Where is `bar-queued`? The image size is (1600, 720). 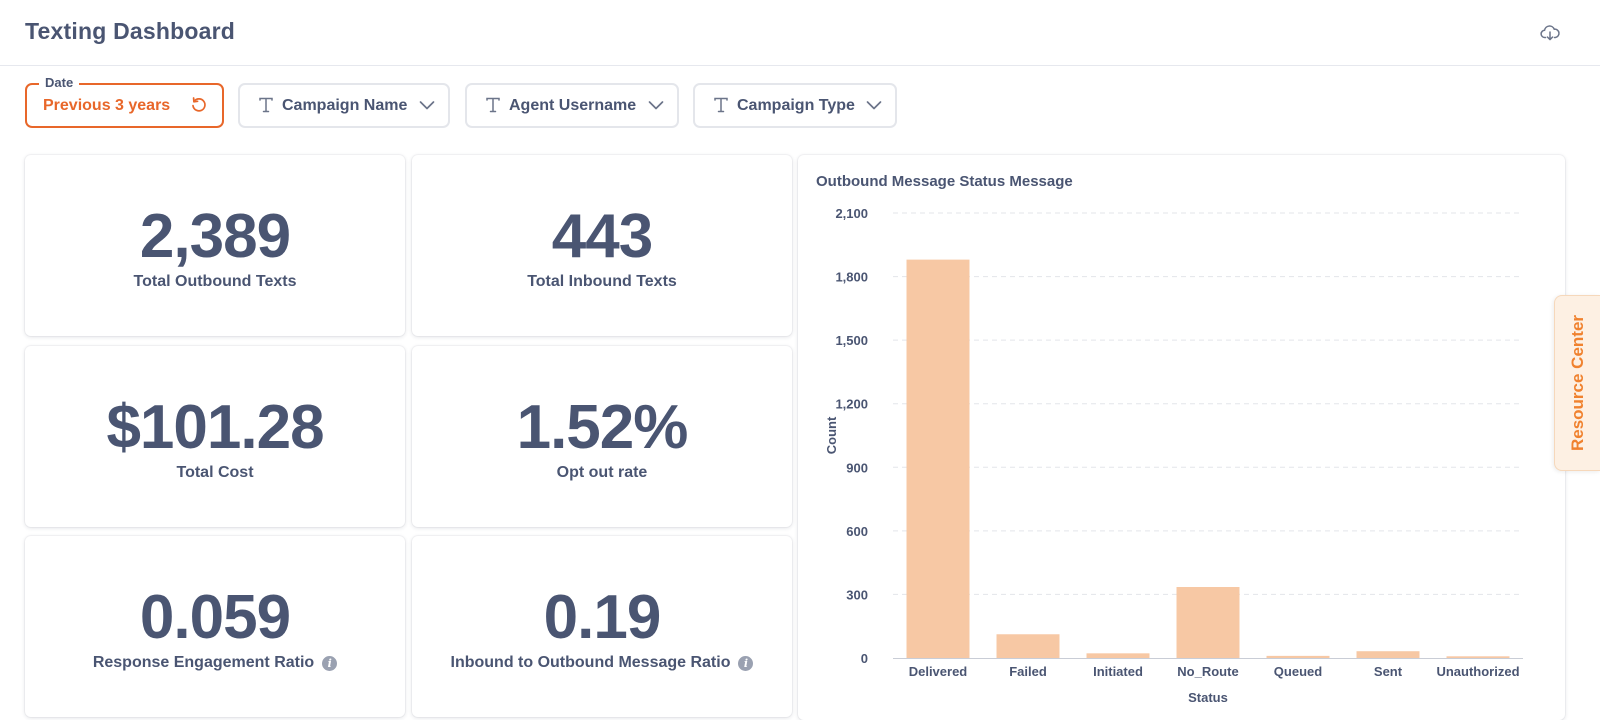 bar-queued is located at coordinates (1298, 656).